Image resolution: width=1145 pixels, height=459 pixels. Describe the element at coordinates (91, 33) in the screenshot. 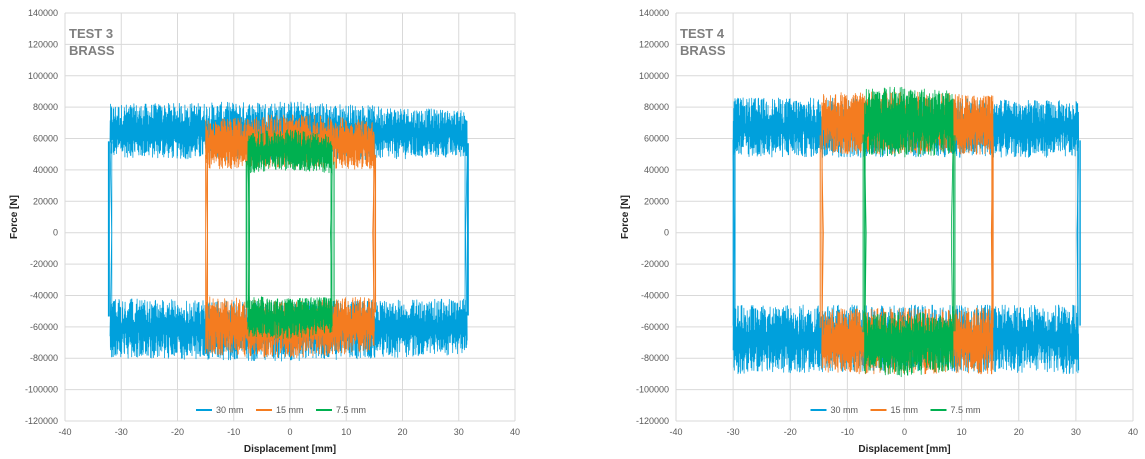

I see `panel-label-line: TEST 3` at that location.